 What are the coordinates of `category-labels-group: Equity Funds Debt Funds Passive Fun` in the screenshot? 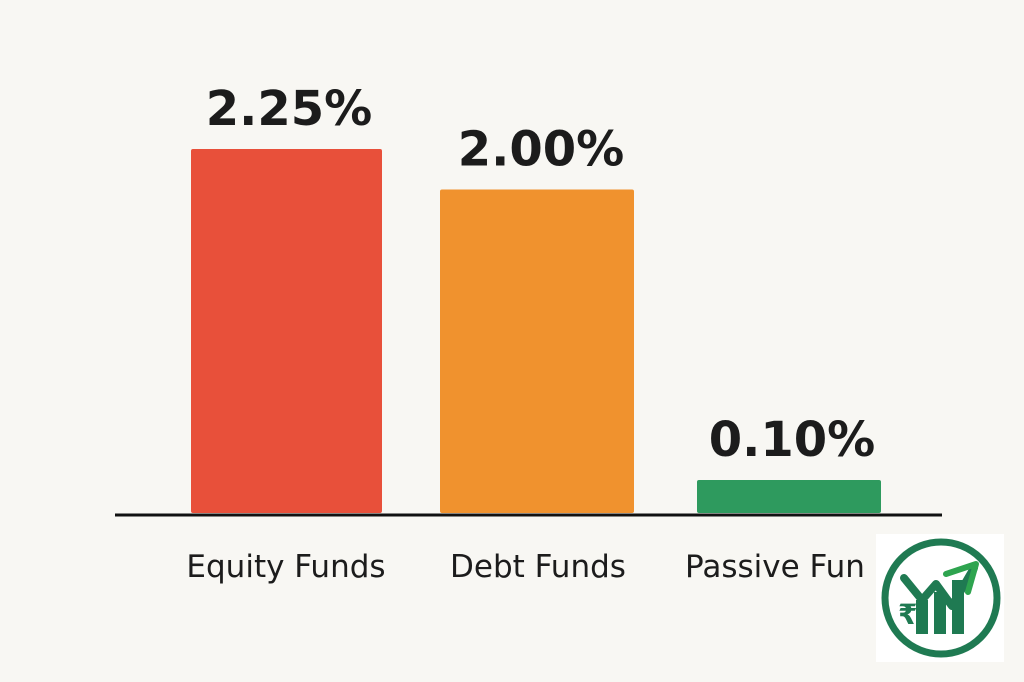 It's located at (525, 567).